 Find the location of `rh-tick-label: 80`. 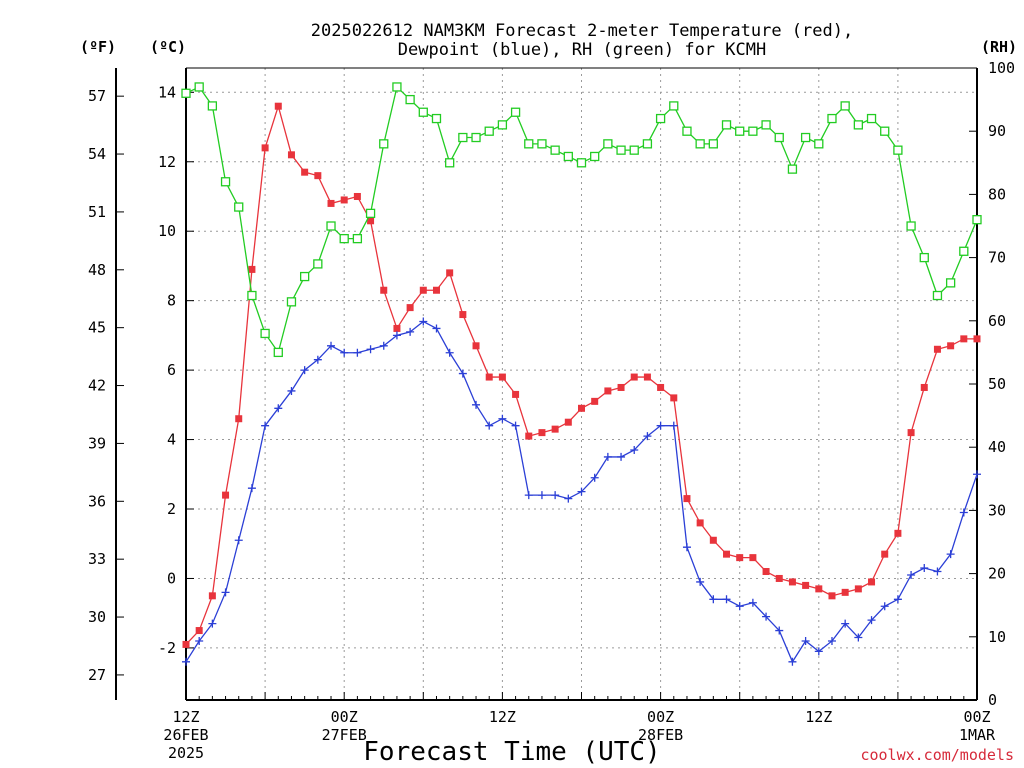

rh-tick-label: 80 is located at coordinates (997, 194).